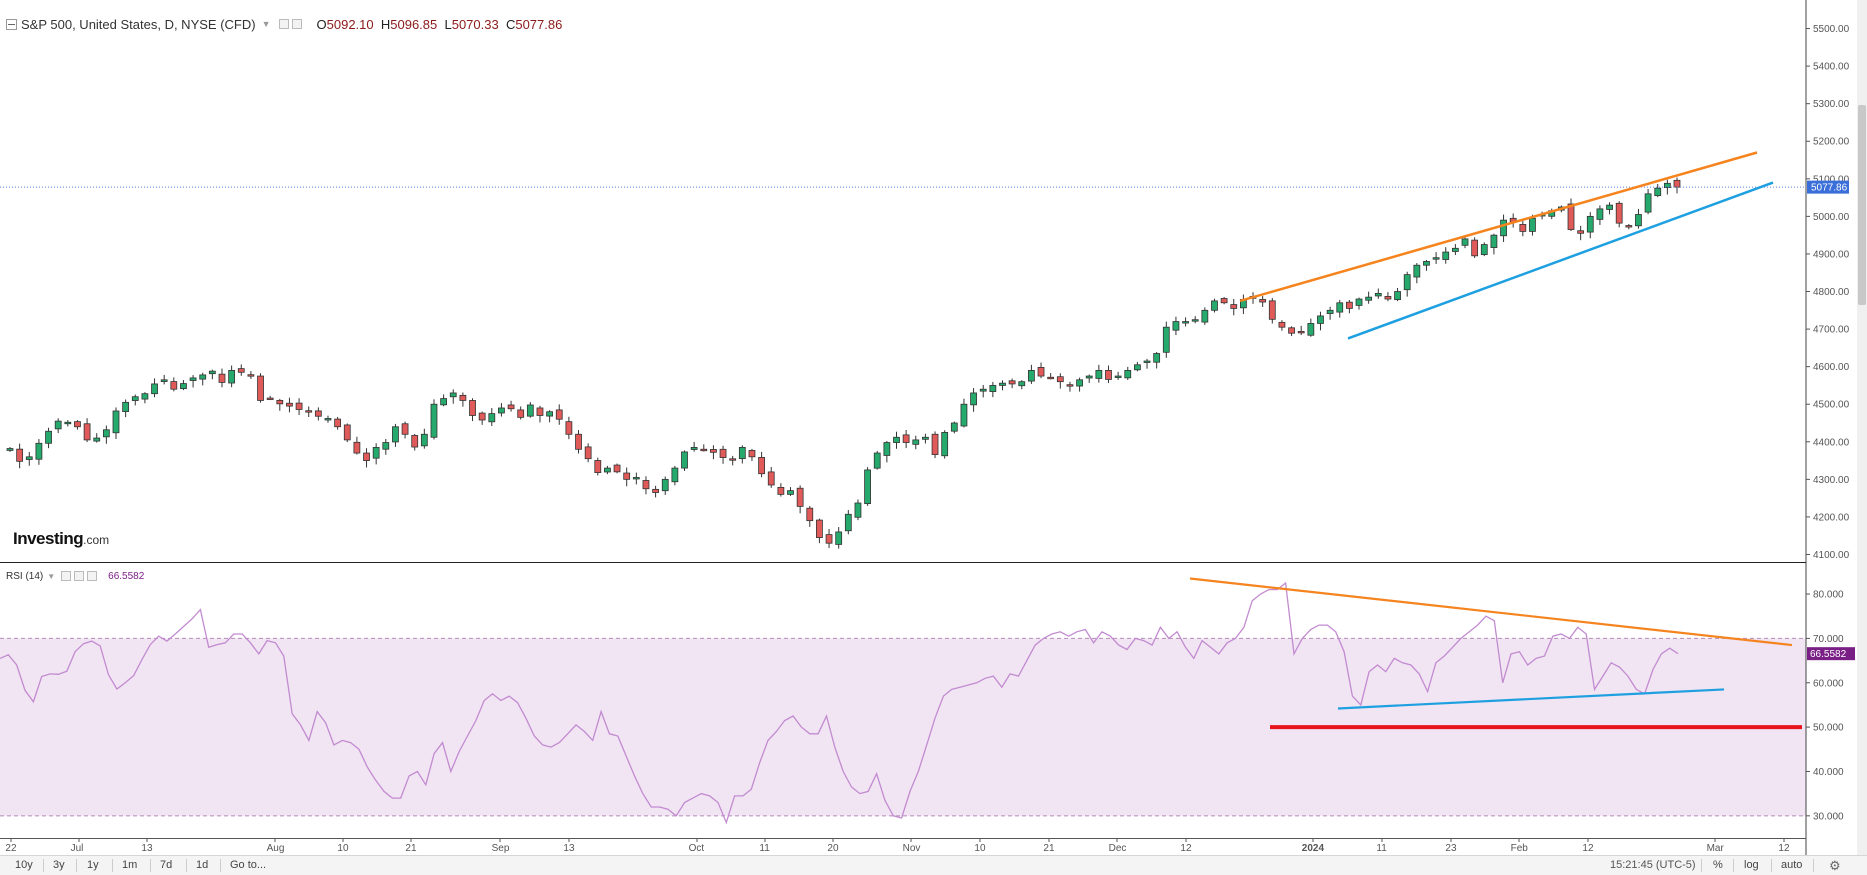 The image size is (1867, 875). Describe the element at coordinates (1831, 367) in the screenshot. I see `price-tick-label: 4600.00` at that location.